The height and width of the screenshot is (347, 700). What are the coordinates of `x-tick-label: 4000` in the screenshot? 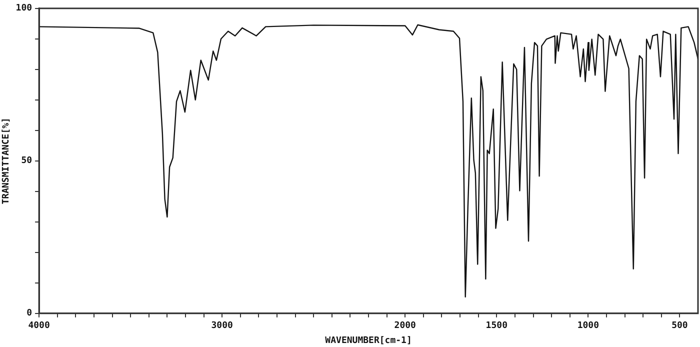 It's located at (39, 326).